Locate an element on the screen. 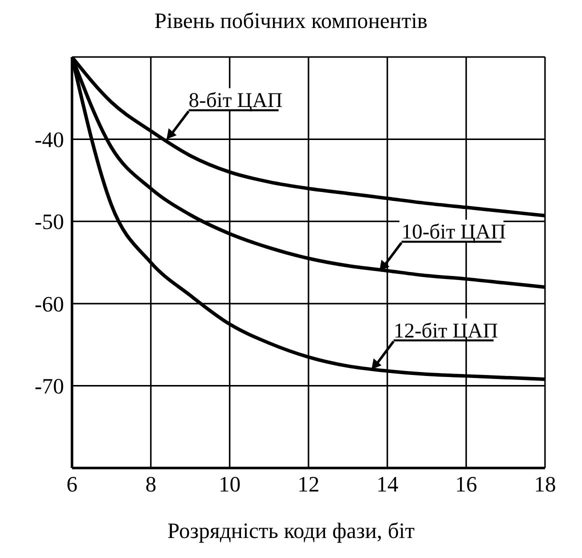  annotation: 10-біт ЦАП is located at coordinates (453, 232).